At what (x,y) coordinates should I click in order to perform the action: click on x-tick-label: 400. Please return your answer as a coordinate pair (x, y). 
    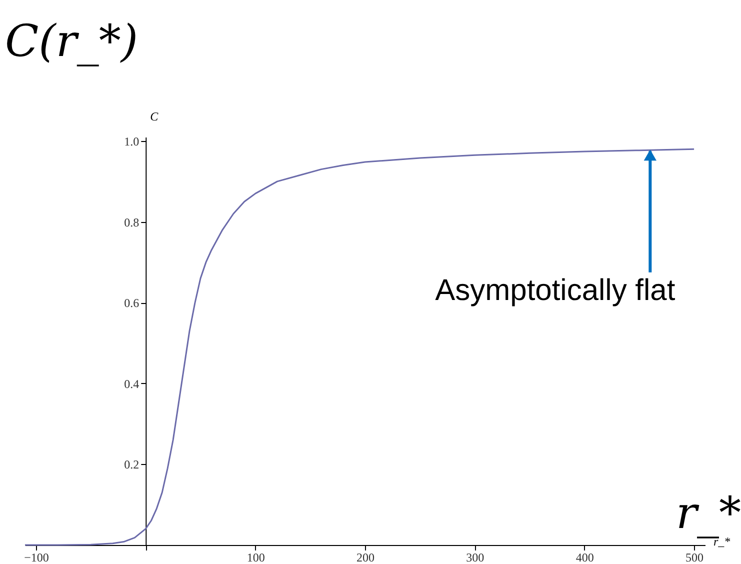
    Looking at the image, I should click on (585, 557).